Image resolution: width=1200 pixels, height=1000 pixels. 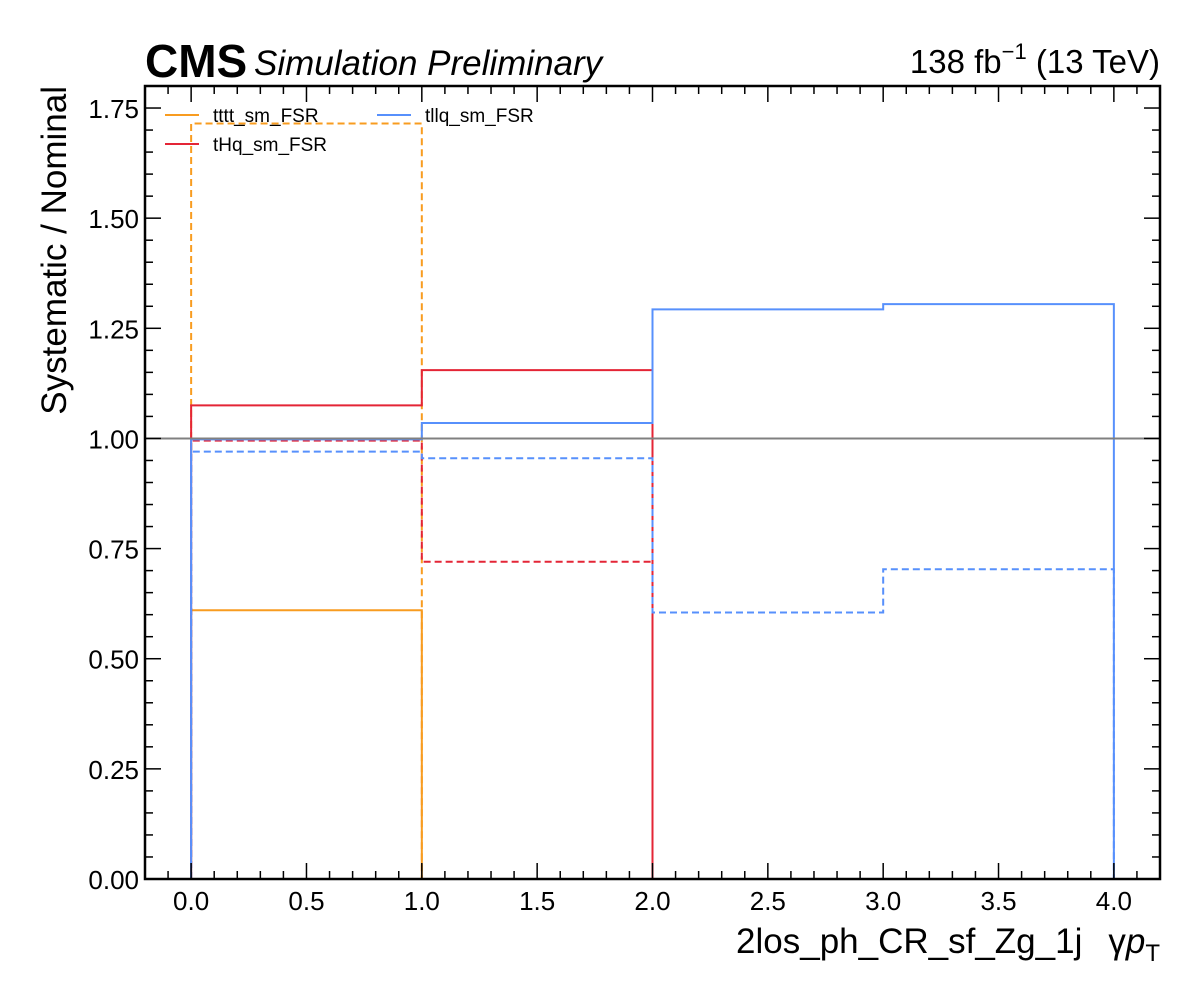 I want to click on x-tick-label: 0.0, so click(x=191, y=901).